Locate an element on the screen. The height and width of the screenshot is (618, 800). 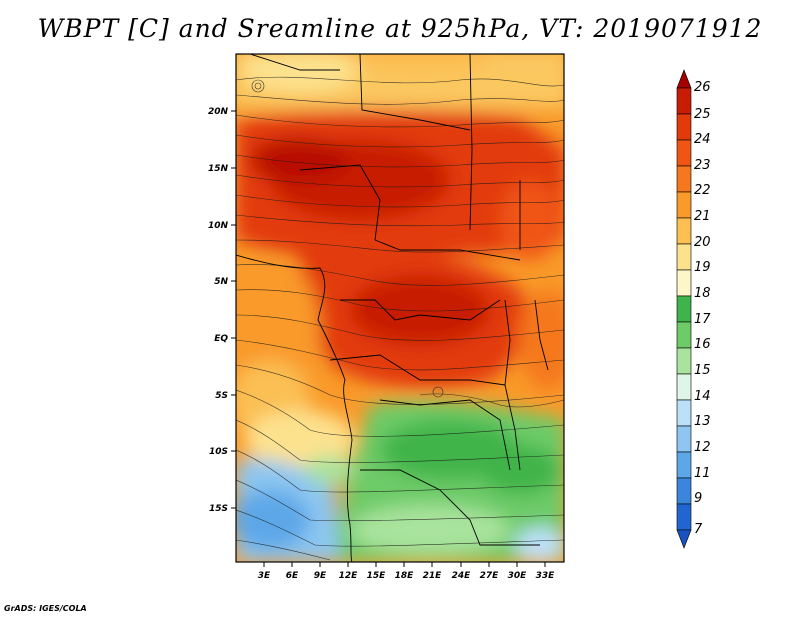
lat-label: 20N is located at coordinates (218, 112).